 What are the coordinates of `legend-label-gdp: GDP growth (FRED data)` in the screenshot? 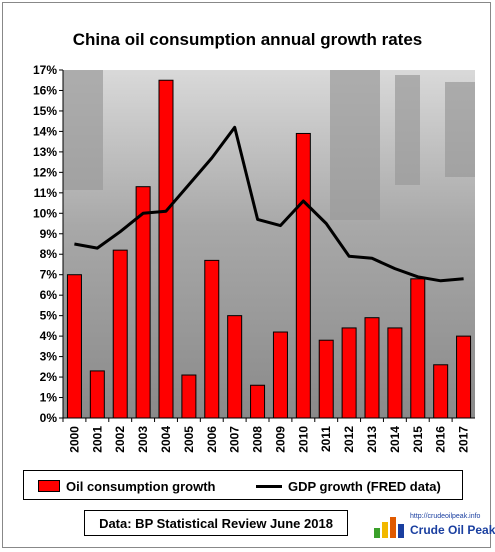 It's located at (364, 486).